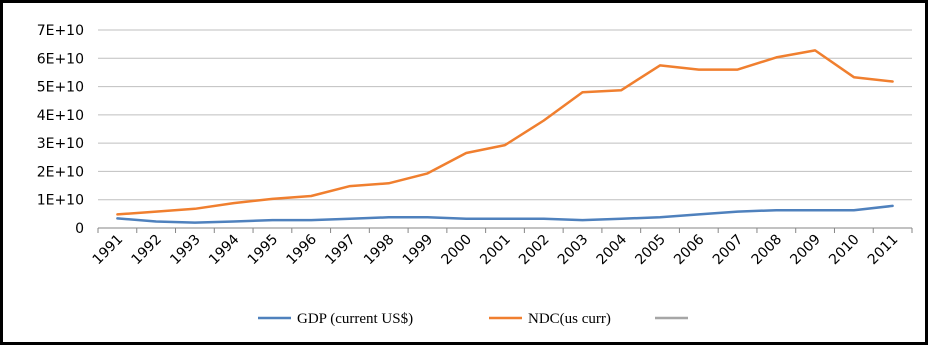 The image size is (928, 345). Describe the element at coordinates (185, 250) in the screenshot. I see `x-tick-label: 1993` at that location.